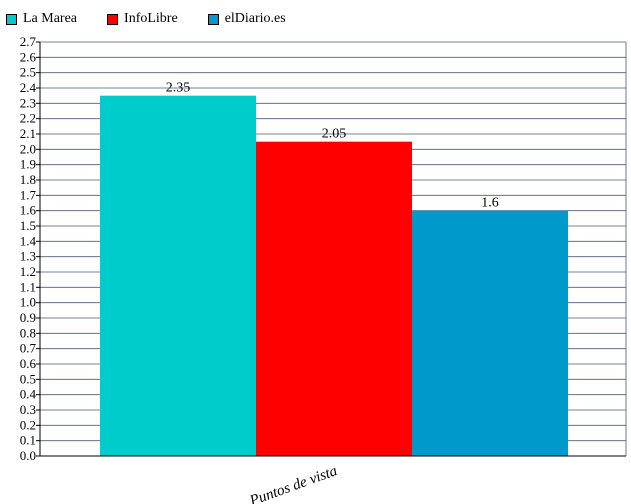  What do you see at coordinates (28, 271) in the screenshot?
I see `y-tick-label: 1.2` at bounding box center [28, 271].